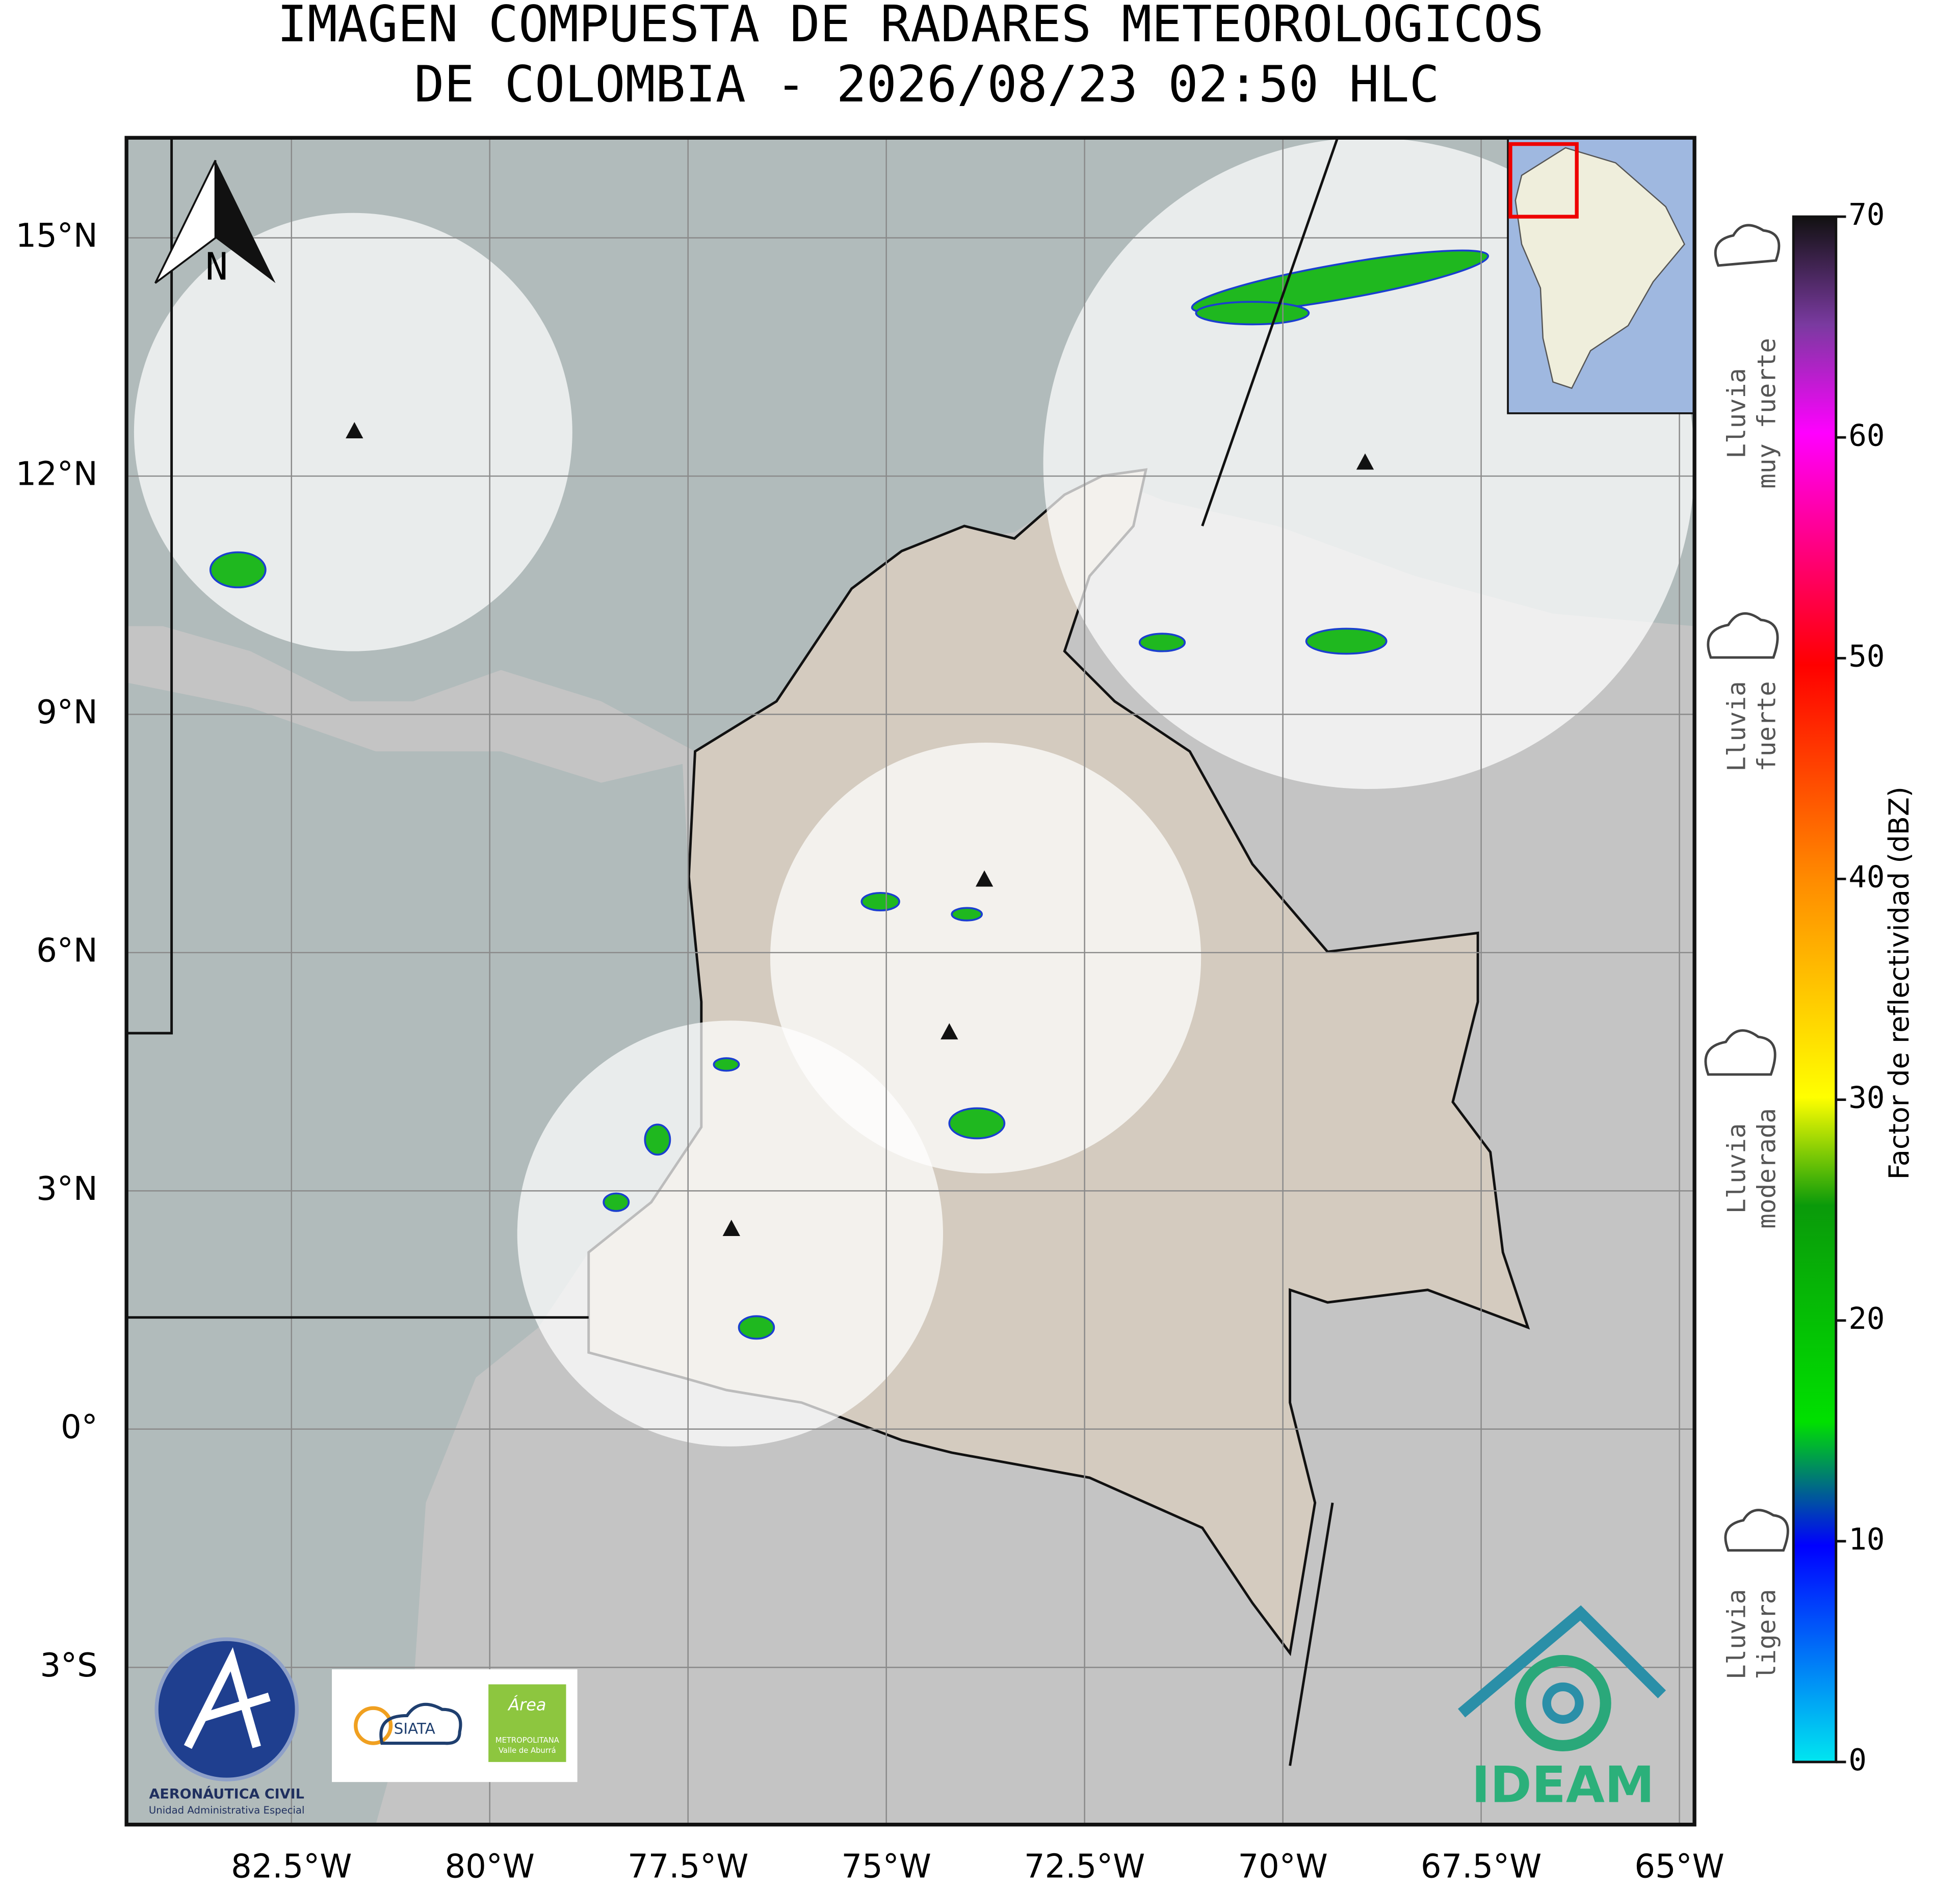  I want to click on logo-text: METROPOLITANA, so click(527, 1740).